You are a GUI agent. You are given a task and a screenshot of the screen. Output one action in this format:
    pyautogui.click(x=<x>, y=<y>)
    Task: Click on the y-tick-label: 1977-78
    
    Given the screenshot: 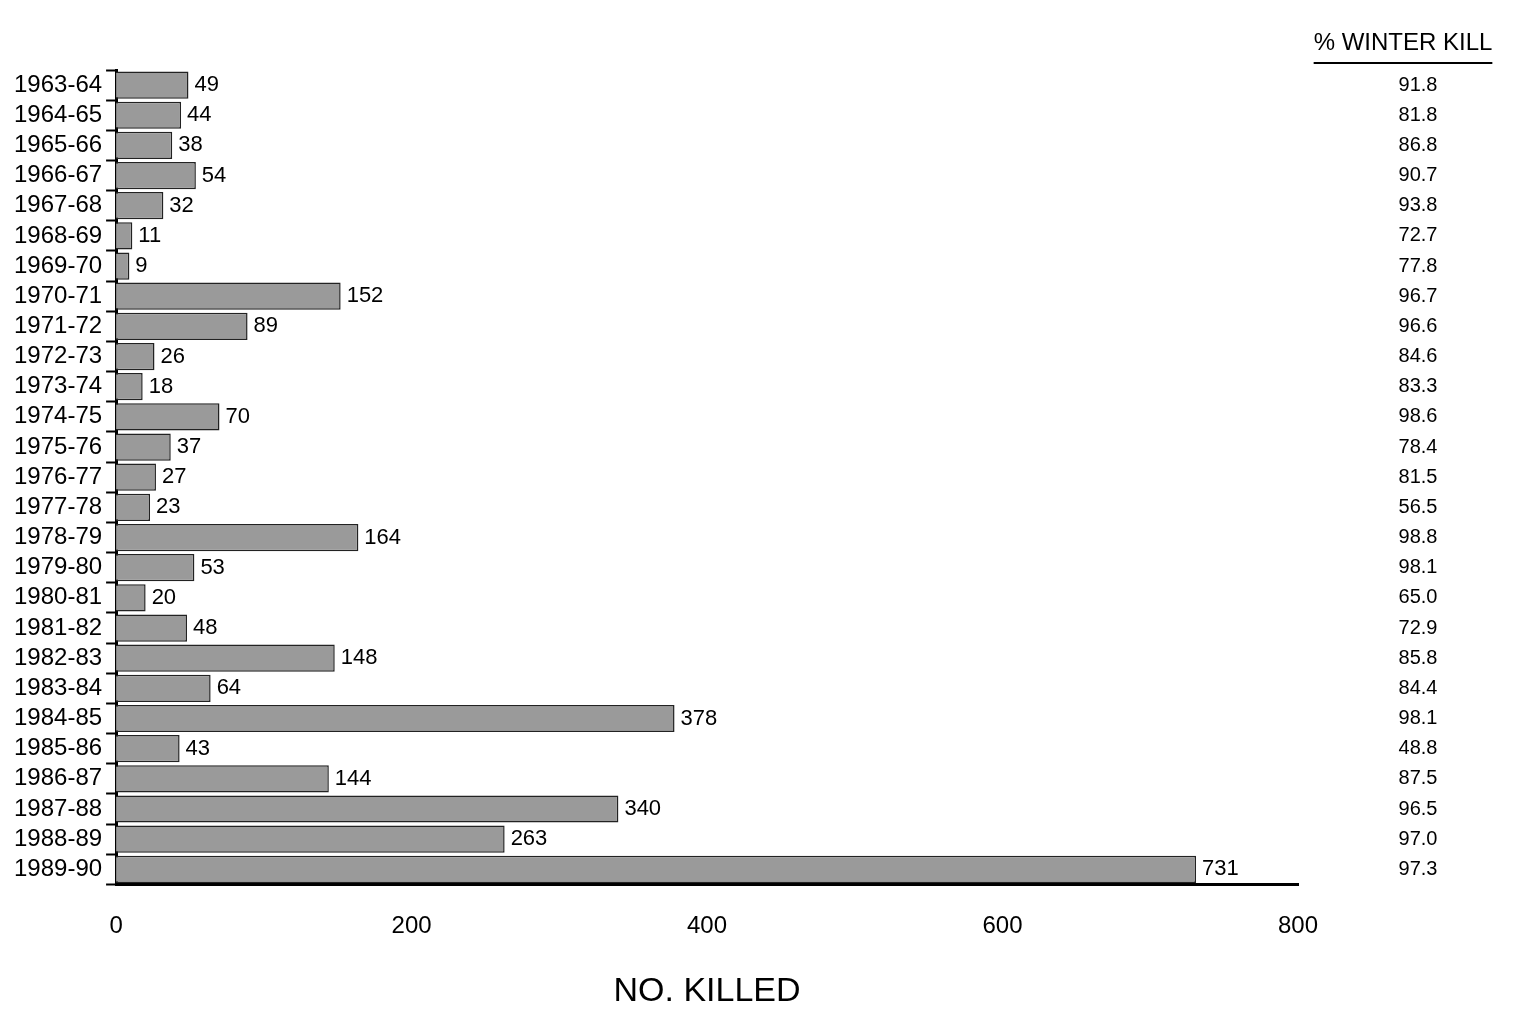 What is the action you would take?
    pyautogui.click(x=58, y=505)
    